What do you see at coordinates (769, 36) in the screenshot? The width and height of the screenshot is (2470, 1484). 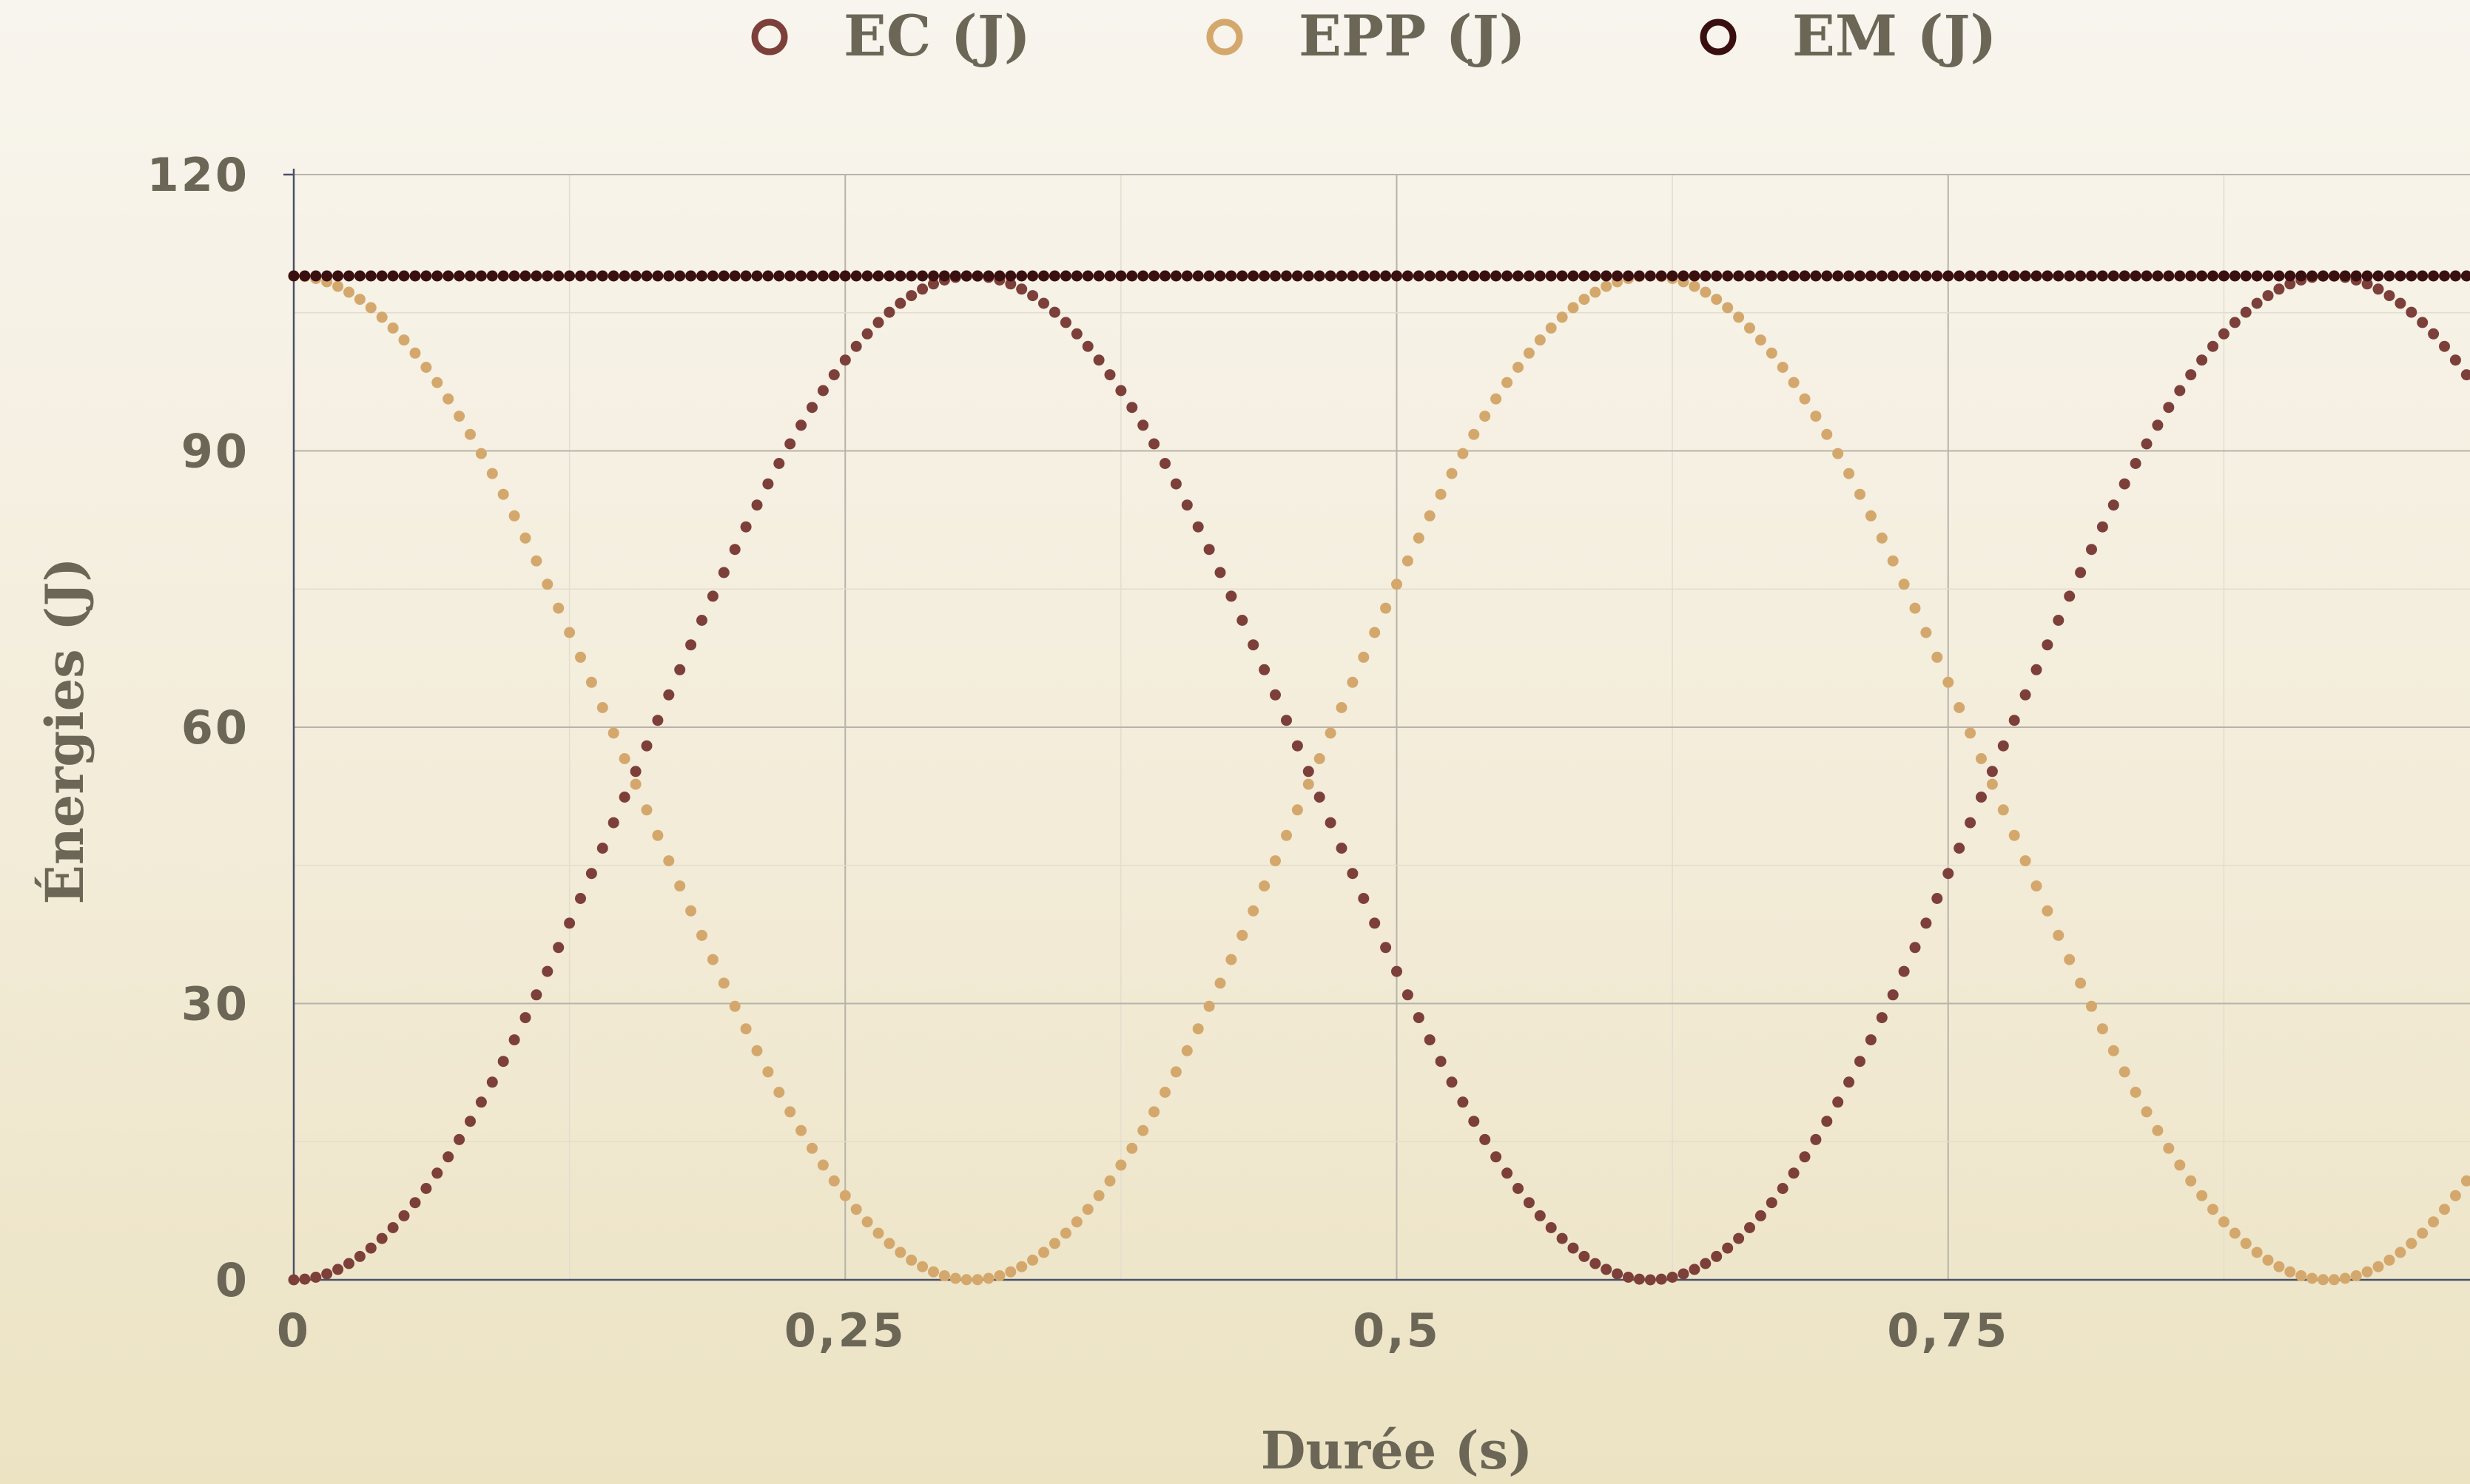 I see `legend-marker-icon` at bounding box center [769, 36].